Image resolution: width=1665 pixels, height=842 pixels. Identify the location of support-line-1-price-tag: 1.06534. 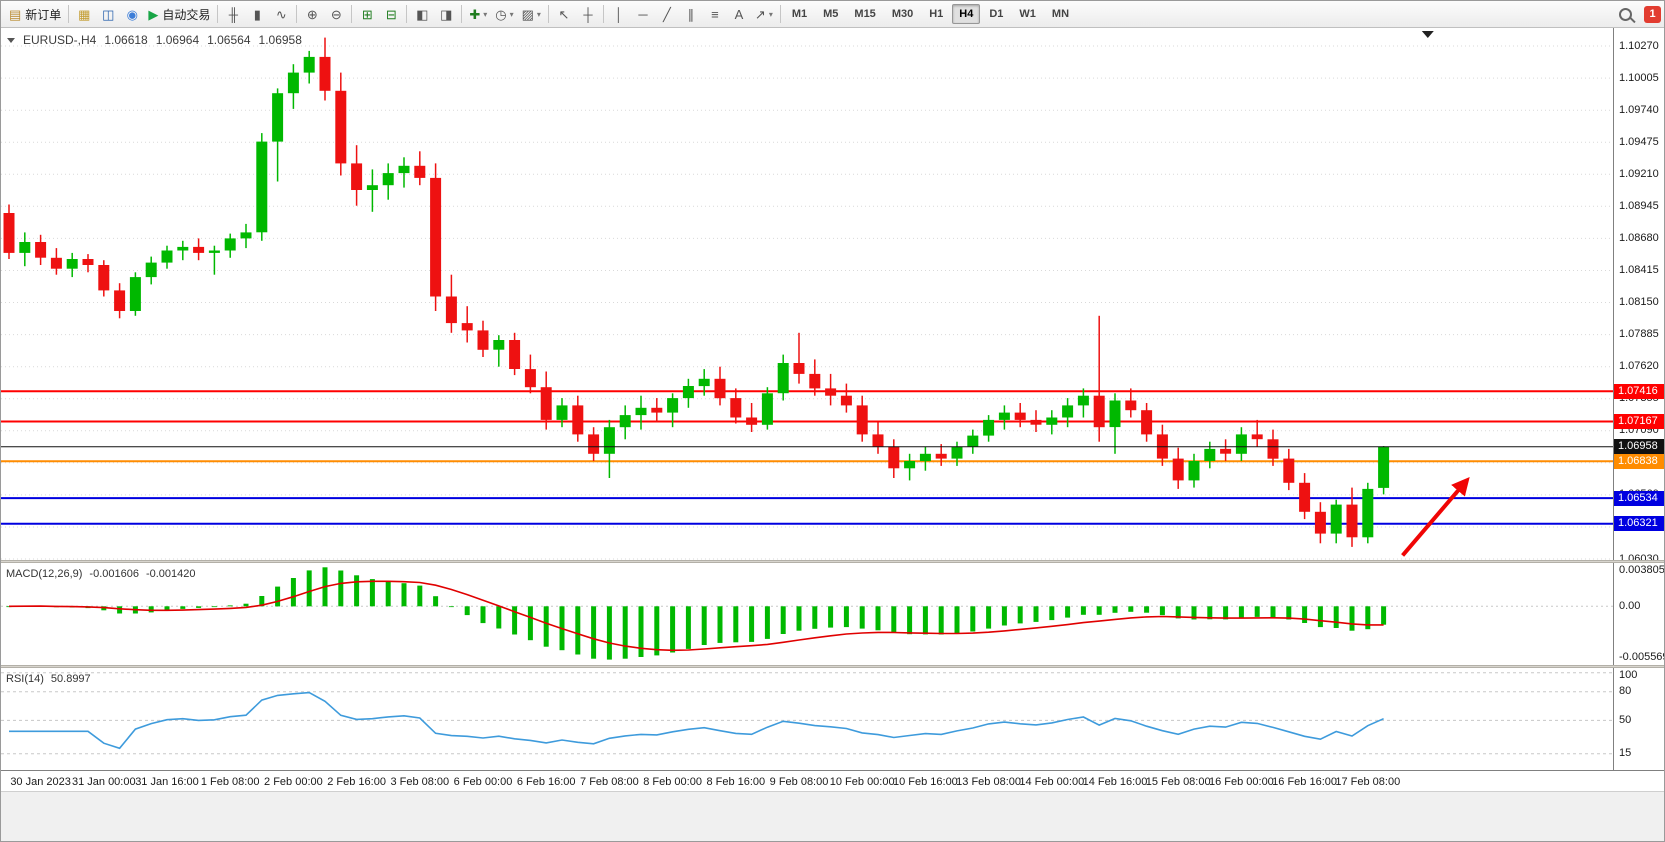
(1639, 498).